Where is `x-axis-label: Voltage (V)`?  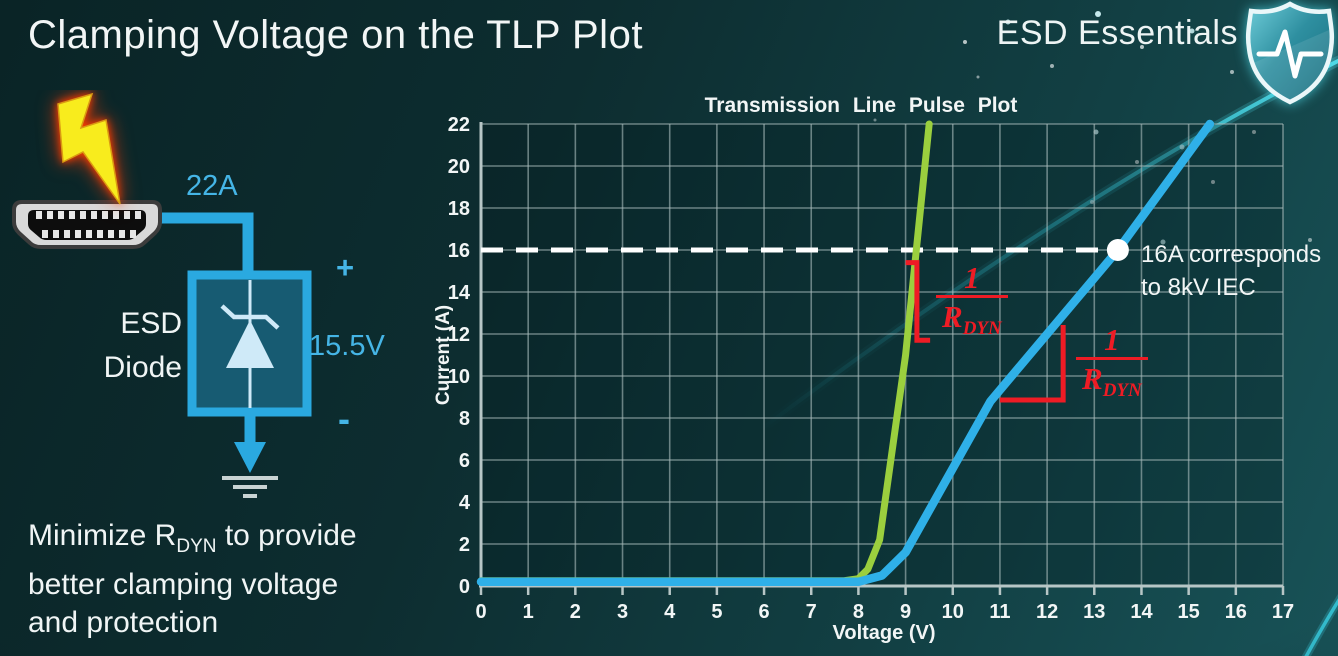 x-axis-label: Voltage (V) is located at coordinates (884, 633).